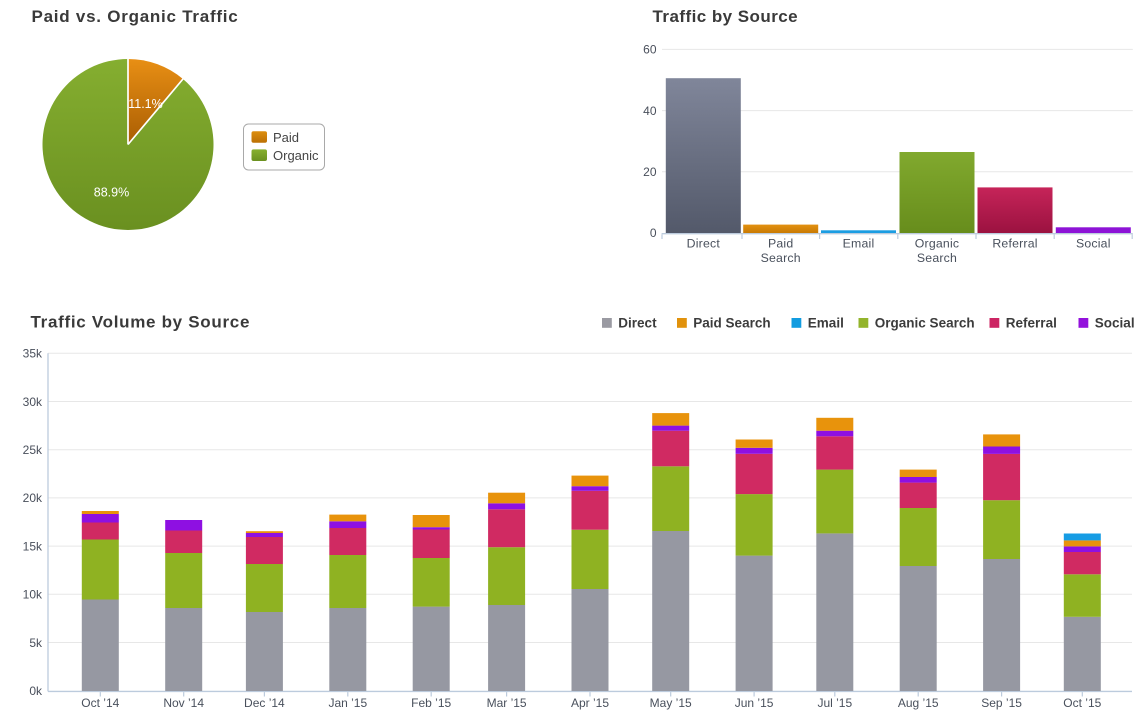  Describe the element at coordinates (653, 233) in the screenshot. I see `svg-text: 0` at that location.